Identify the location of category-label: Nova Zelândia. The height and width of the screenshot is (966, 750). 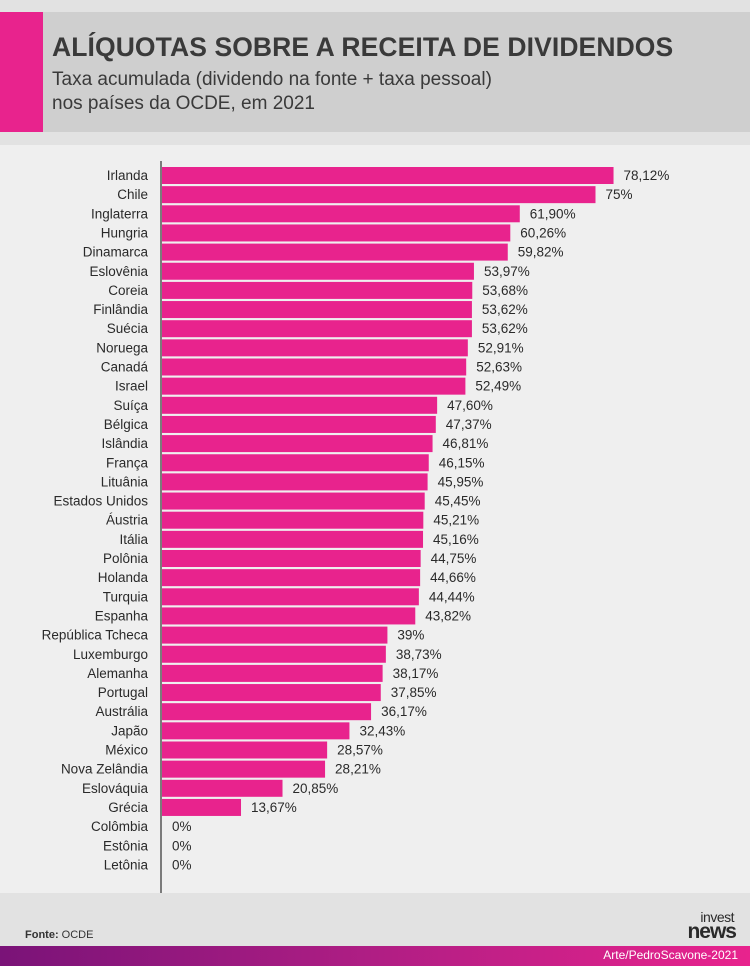
(105, 769).